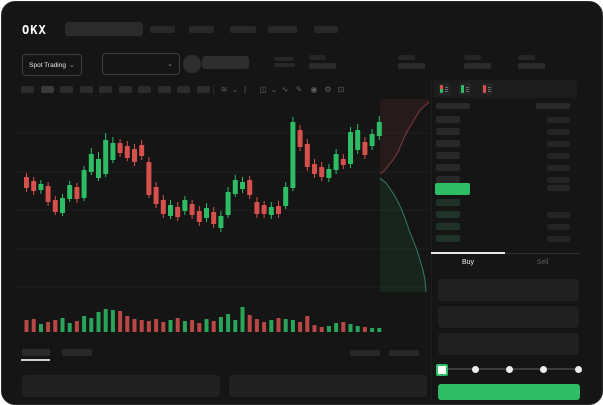 Image resolution: width=603 pixels, height=405 pixels. I want to click on account-button, so click(225, 62).